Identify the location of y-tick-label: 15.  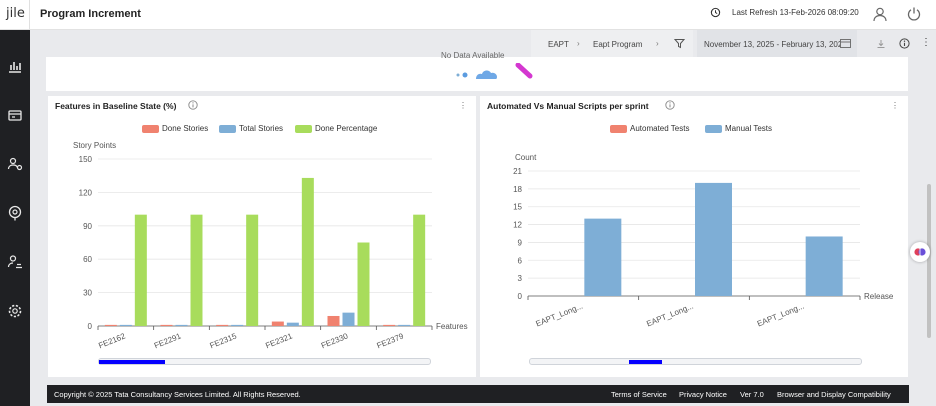
(517, 207).